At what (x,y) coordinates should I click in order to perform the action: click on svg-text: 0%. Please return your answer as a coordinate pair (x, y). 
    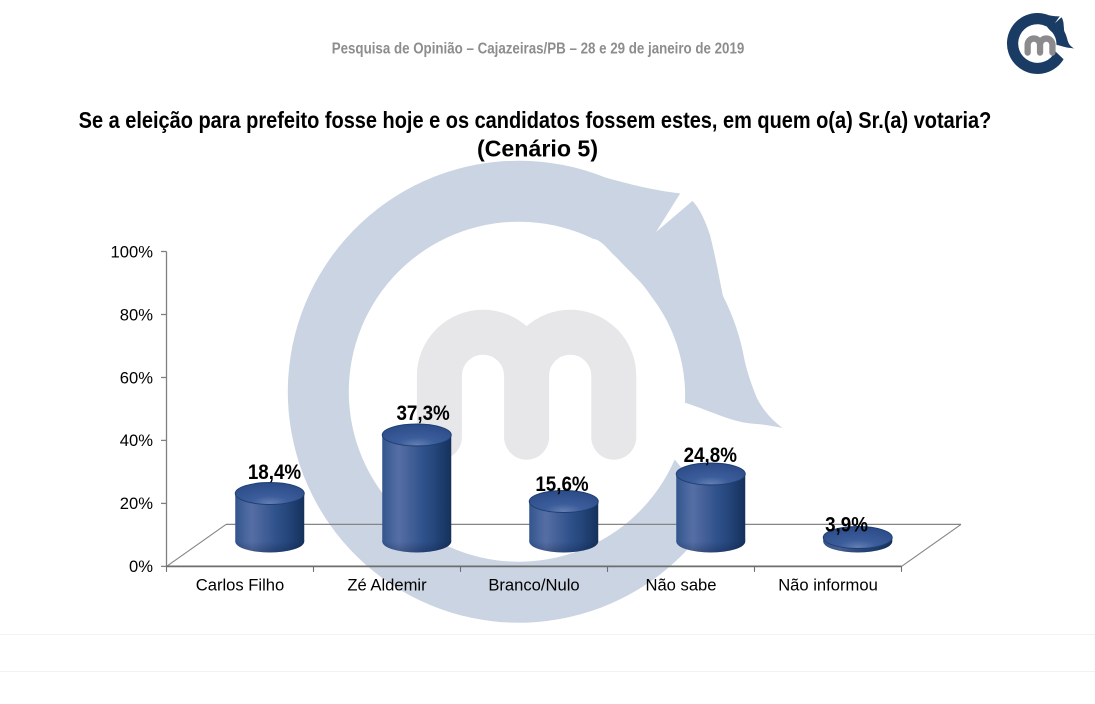
    Looking at the image, I should click on (141, 566).